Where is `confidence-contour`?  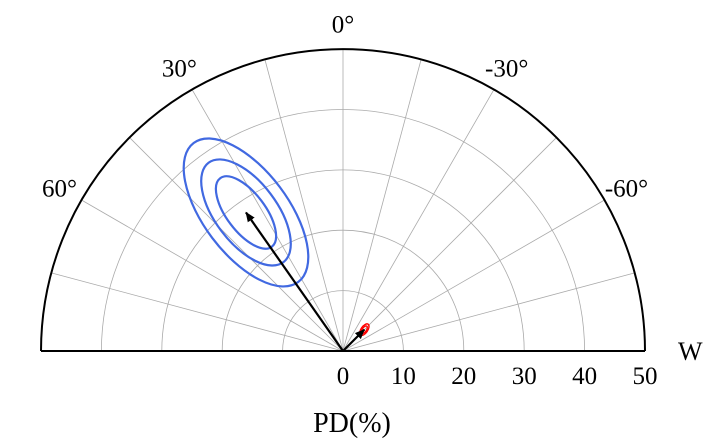
confidence-contour is located at coordinates (246, 212).